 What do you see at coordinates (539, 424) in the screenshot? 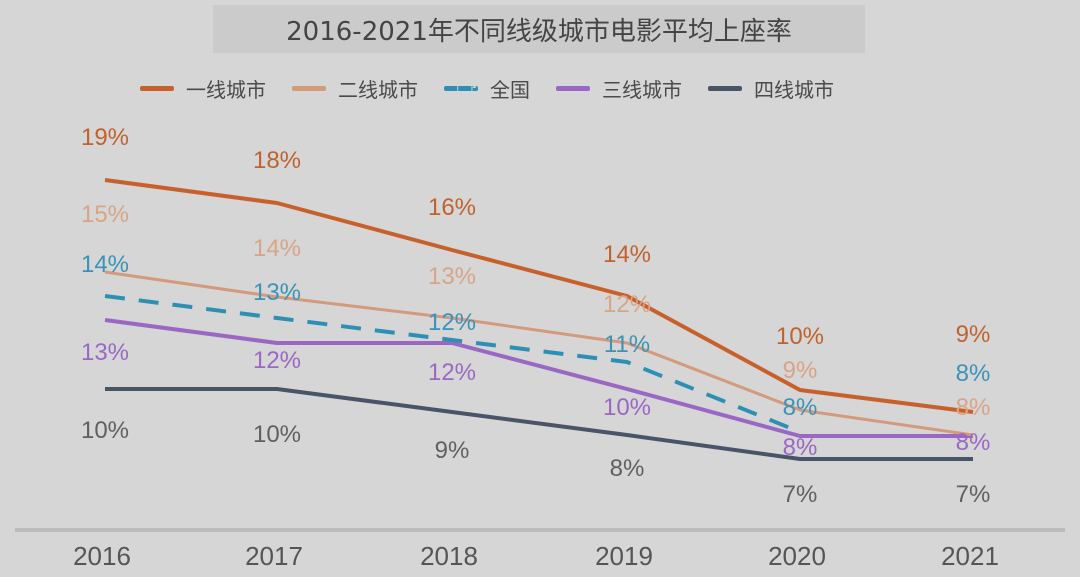
I see `series-line-tier4` at bounding box center [539, 424].